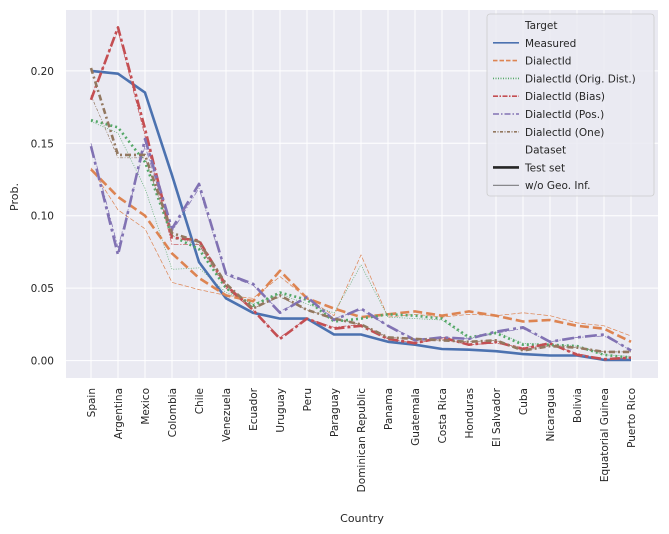  What do you see at coordinates (565, 97) in the screenshot?
I see `legend-entry: DialectId (Bias)` at bounding box center [565, 97].